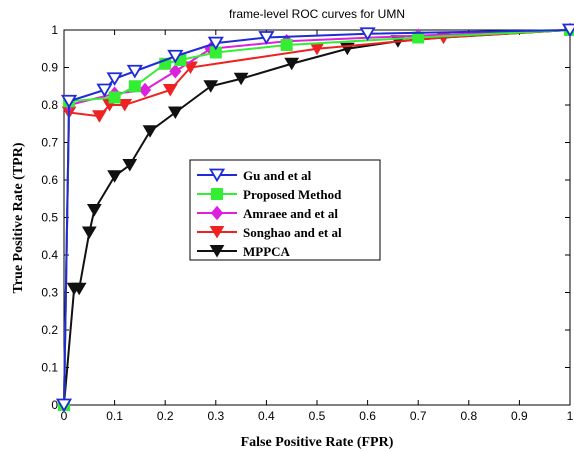 This screenshot has height=452, width=574. Describe the element at coordinates (64, 416) in the screenshot. I see `x-tick-label: 0` at that location.